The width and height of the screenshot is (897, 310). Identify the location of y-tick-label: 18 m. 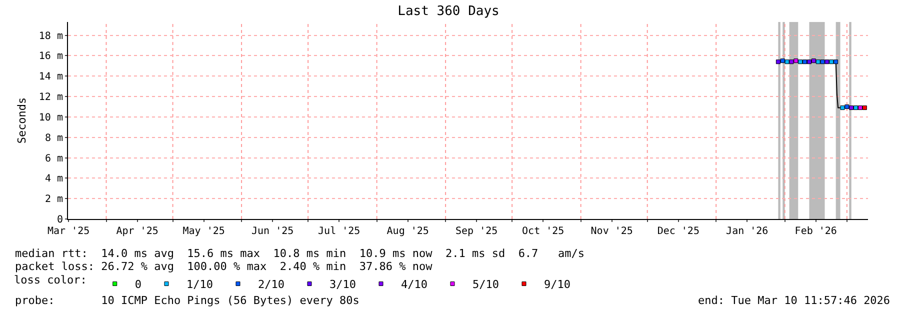
(50, 36).